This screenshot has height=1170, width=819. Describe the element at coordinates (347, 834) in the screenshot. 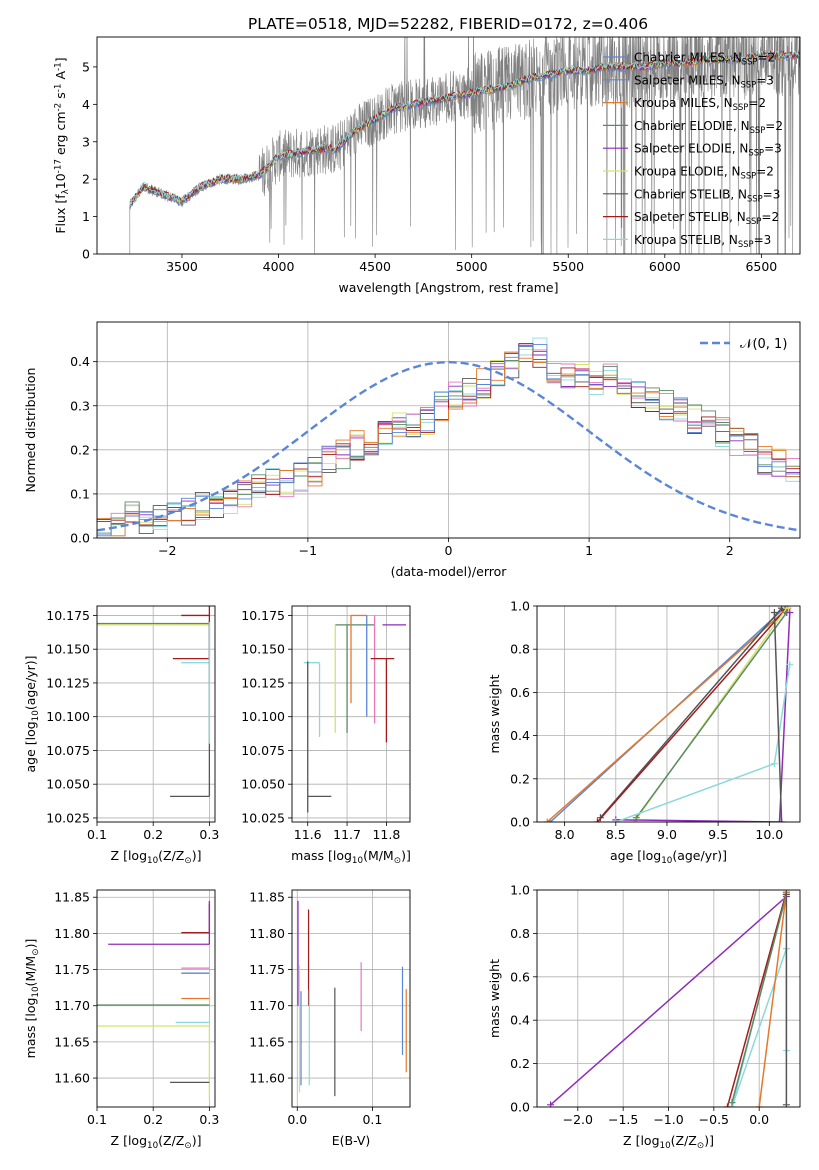

I see `x-tick-label: 11.7` at that location.